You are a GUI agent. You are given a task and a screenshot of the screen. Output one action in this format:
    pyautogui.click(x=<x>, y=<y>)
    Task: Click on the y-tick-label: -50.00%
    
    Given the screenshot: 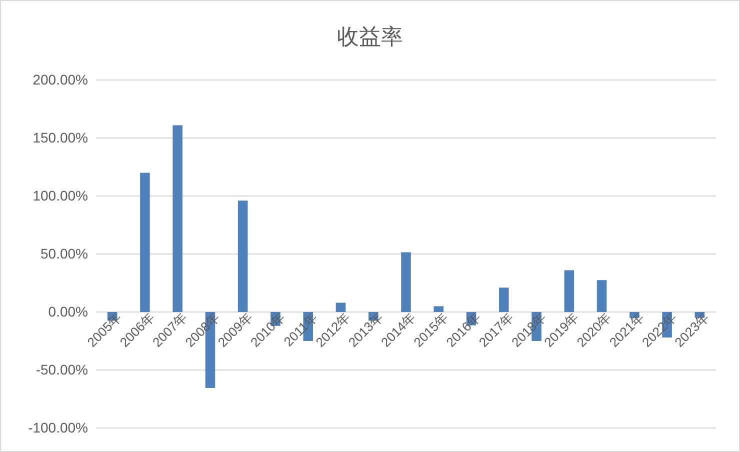 What is the action you would take?
    pyautogui.click(x=62, y=369)
    